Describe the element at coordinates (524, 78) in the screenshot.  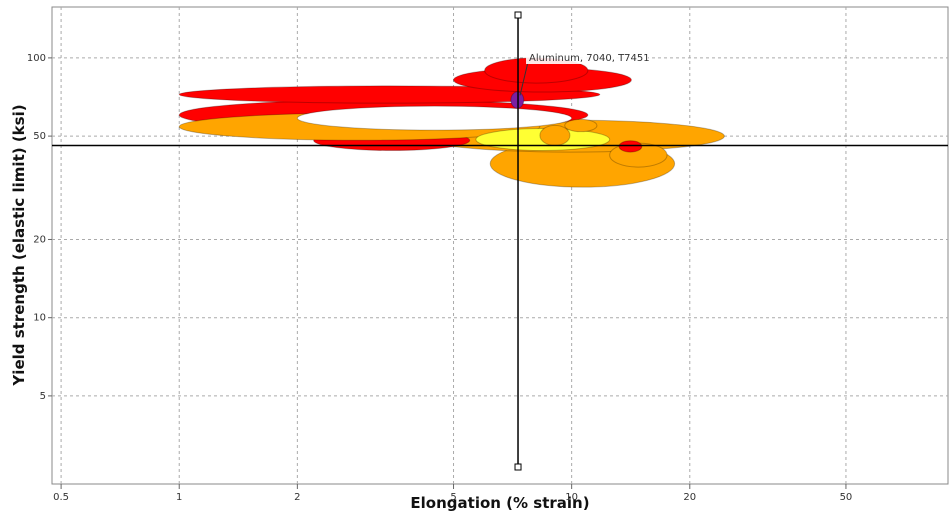
I see `annotation-leader` at that location.